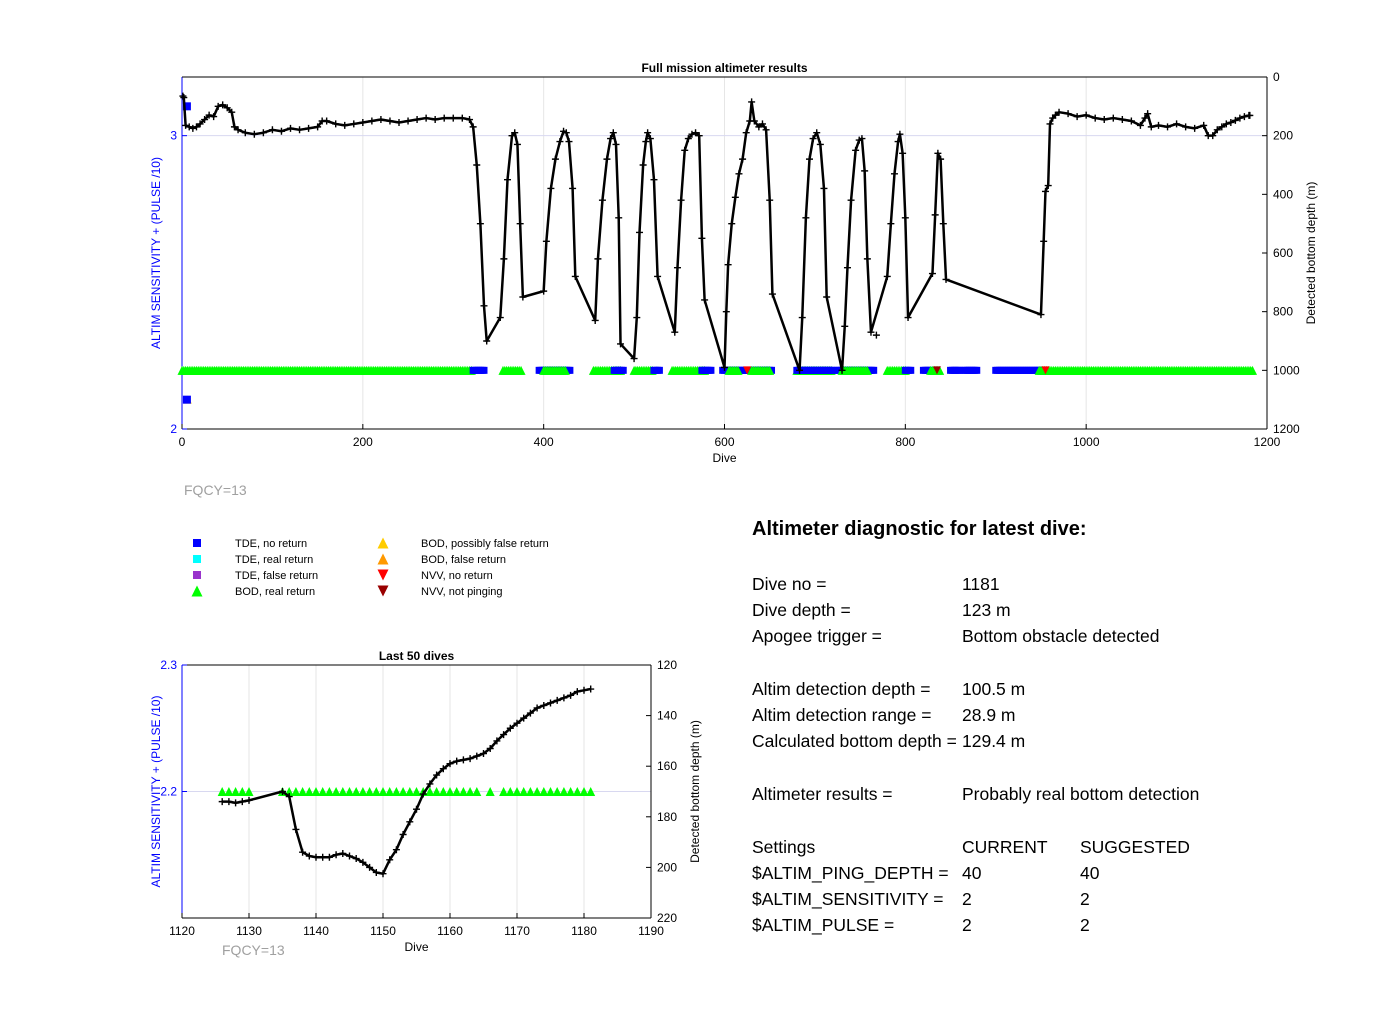 This screenshot has height=1032, width=1400. I want to click on legend-label: NVV, not pinging, so click(462, 592).